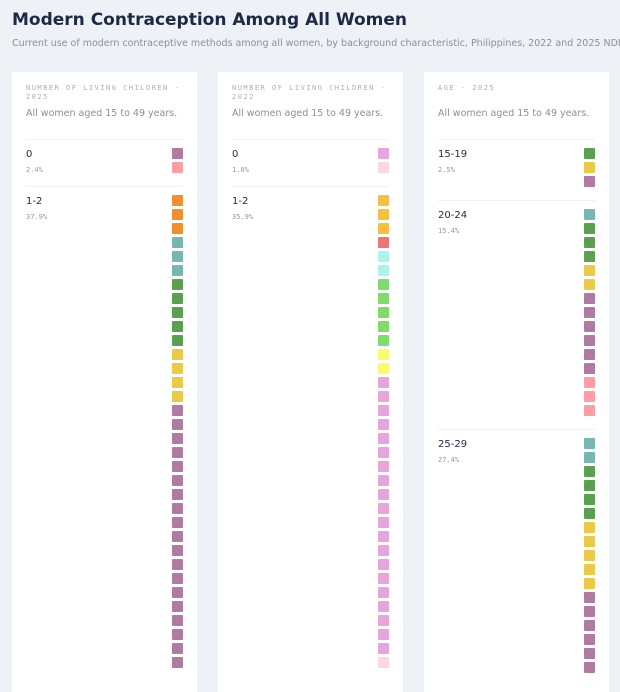 The height and width of the screenshot is (692, 620). I want to click on group-row: 15-19 2.5%, so click(516, 169).